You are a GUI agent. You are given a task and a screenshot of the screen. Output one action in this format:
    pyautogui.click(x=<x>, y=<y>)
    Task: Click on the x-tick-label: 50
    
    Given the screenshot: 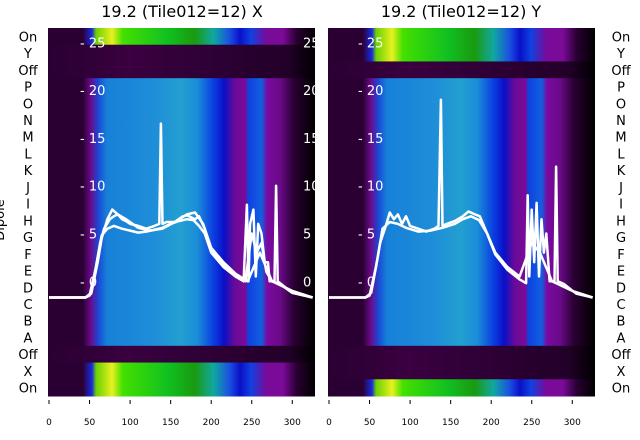 What is the action you would take?
    pyautogui.click(x=370, y=423)
    